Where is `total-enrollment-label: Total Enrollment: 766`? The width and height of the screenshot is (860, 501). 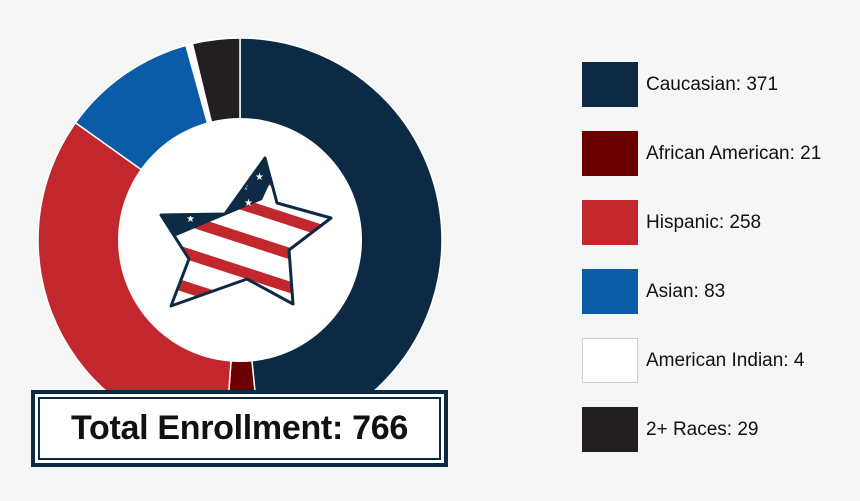
total-enrollment-label: Total Enrollment: 766 is located at coordinates (239, 428).